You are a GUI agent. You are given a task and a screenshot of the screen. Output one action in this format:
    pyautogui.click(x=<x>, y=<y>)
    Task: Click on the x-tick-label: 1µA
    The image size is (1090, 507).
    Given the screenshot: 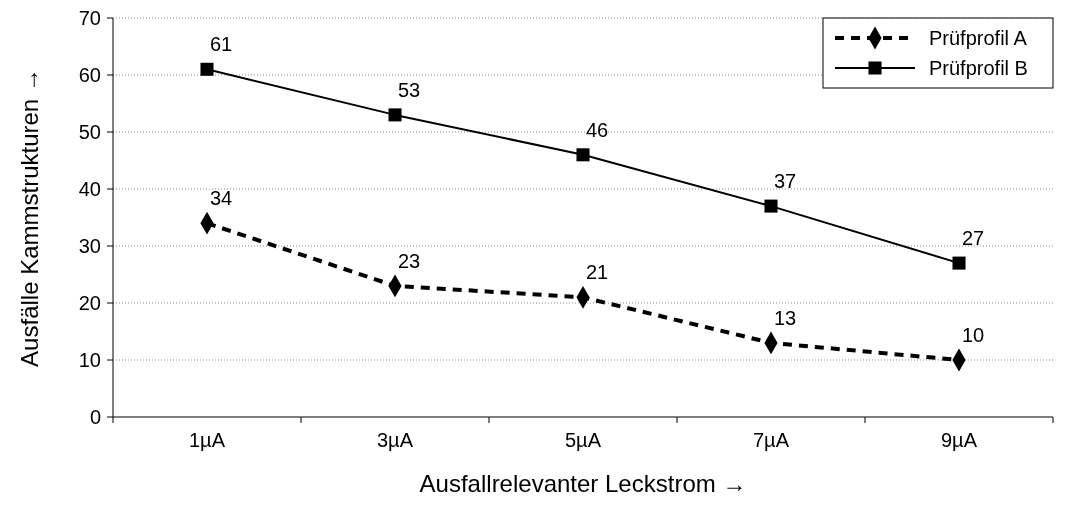 What is the action you would take?
    pyautogui.click(x=207, y=440)
    